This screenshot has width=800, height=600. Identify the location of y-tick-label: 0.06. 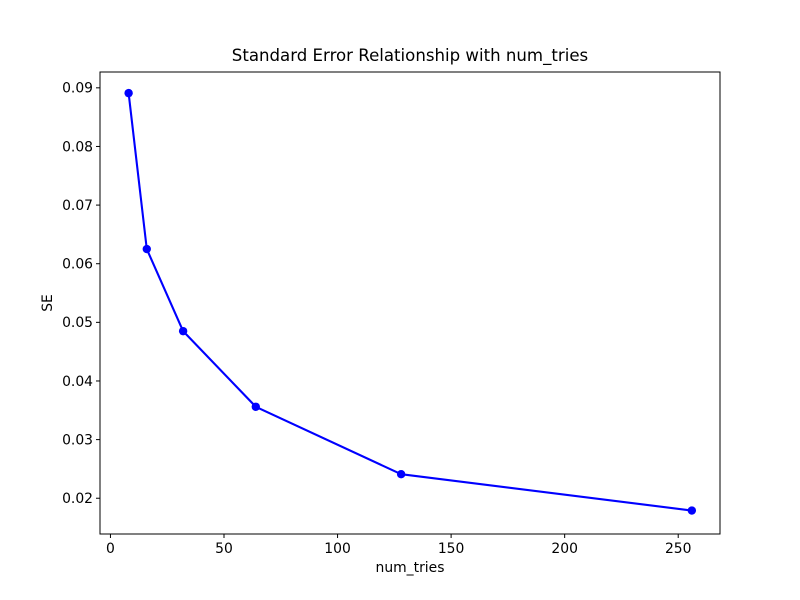
(77, 265).